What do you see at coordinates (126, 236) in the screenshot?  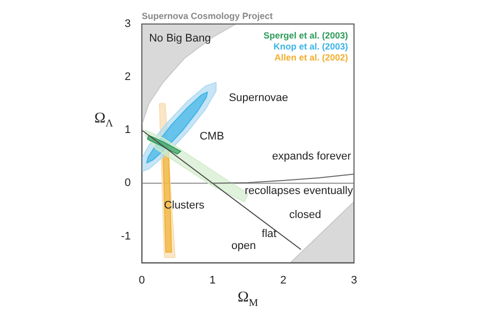 I see `y-tick-label: -1` at bounding box center [126, 236].